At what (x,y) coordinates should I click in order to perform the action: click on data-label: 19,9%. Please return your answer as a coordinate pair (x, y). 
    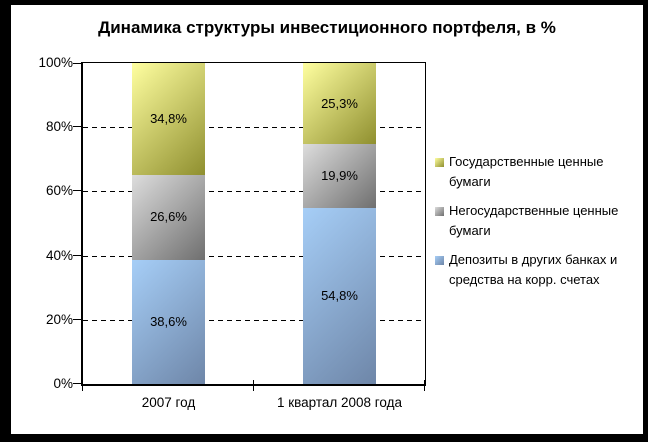
    Looking at the image, I should click on (339, 176).